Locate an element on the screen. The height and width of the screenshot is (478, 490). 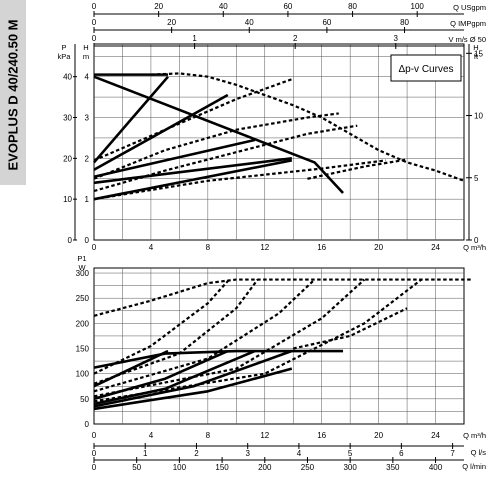
head-ft-axis-label: H is located at coordinates (475, 47).